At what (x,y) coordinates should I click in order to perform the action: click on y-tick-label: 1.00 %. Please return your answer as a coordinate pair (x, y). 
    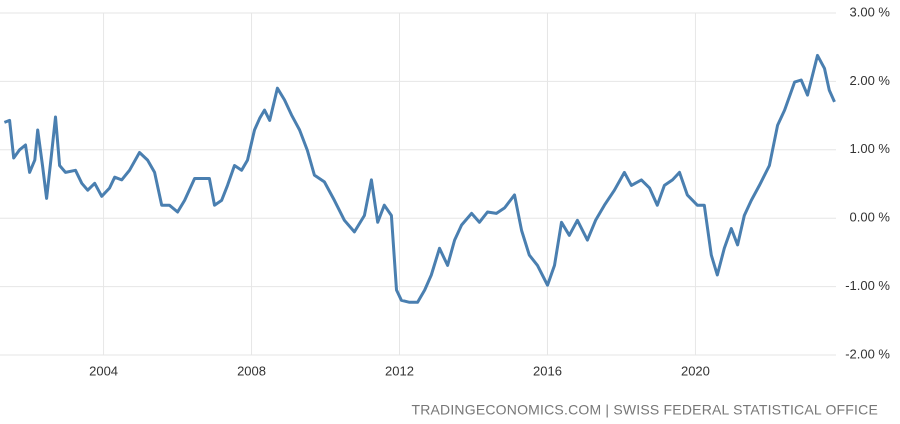
    Looking at the image, I should click on (870, 148).